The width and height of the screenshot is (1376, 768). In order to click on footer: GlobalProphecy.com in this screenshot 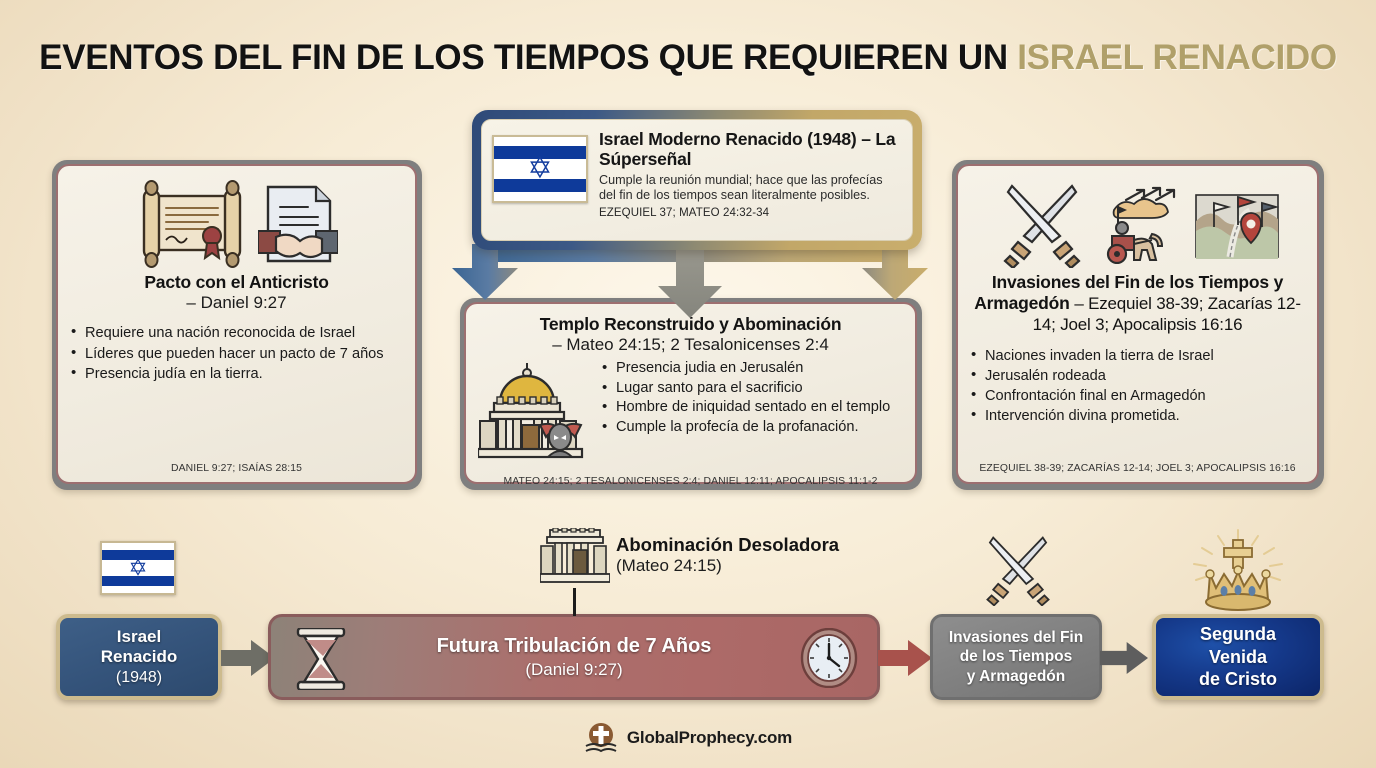, I will do `click(688, 738)`.